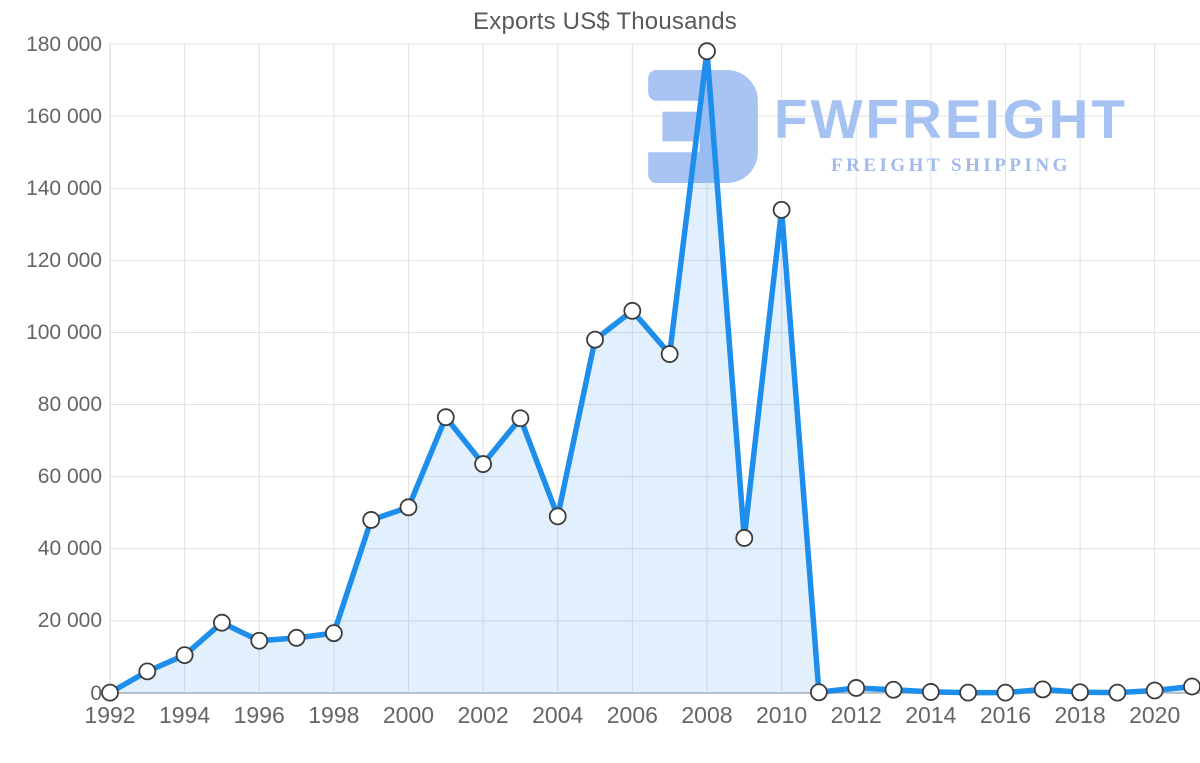 The image size is (1200, 763). I want to click on data-point-1997, so click(296, 637).